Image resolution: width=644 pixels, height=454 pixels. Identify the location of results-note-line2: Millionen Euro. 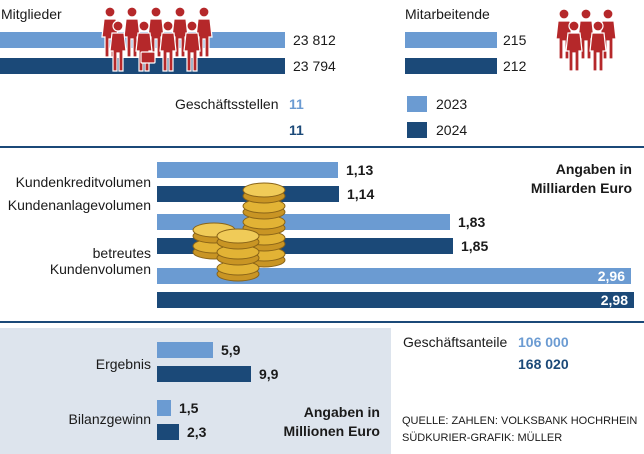
(331, 431).